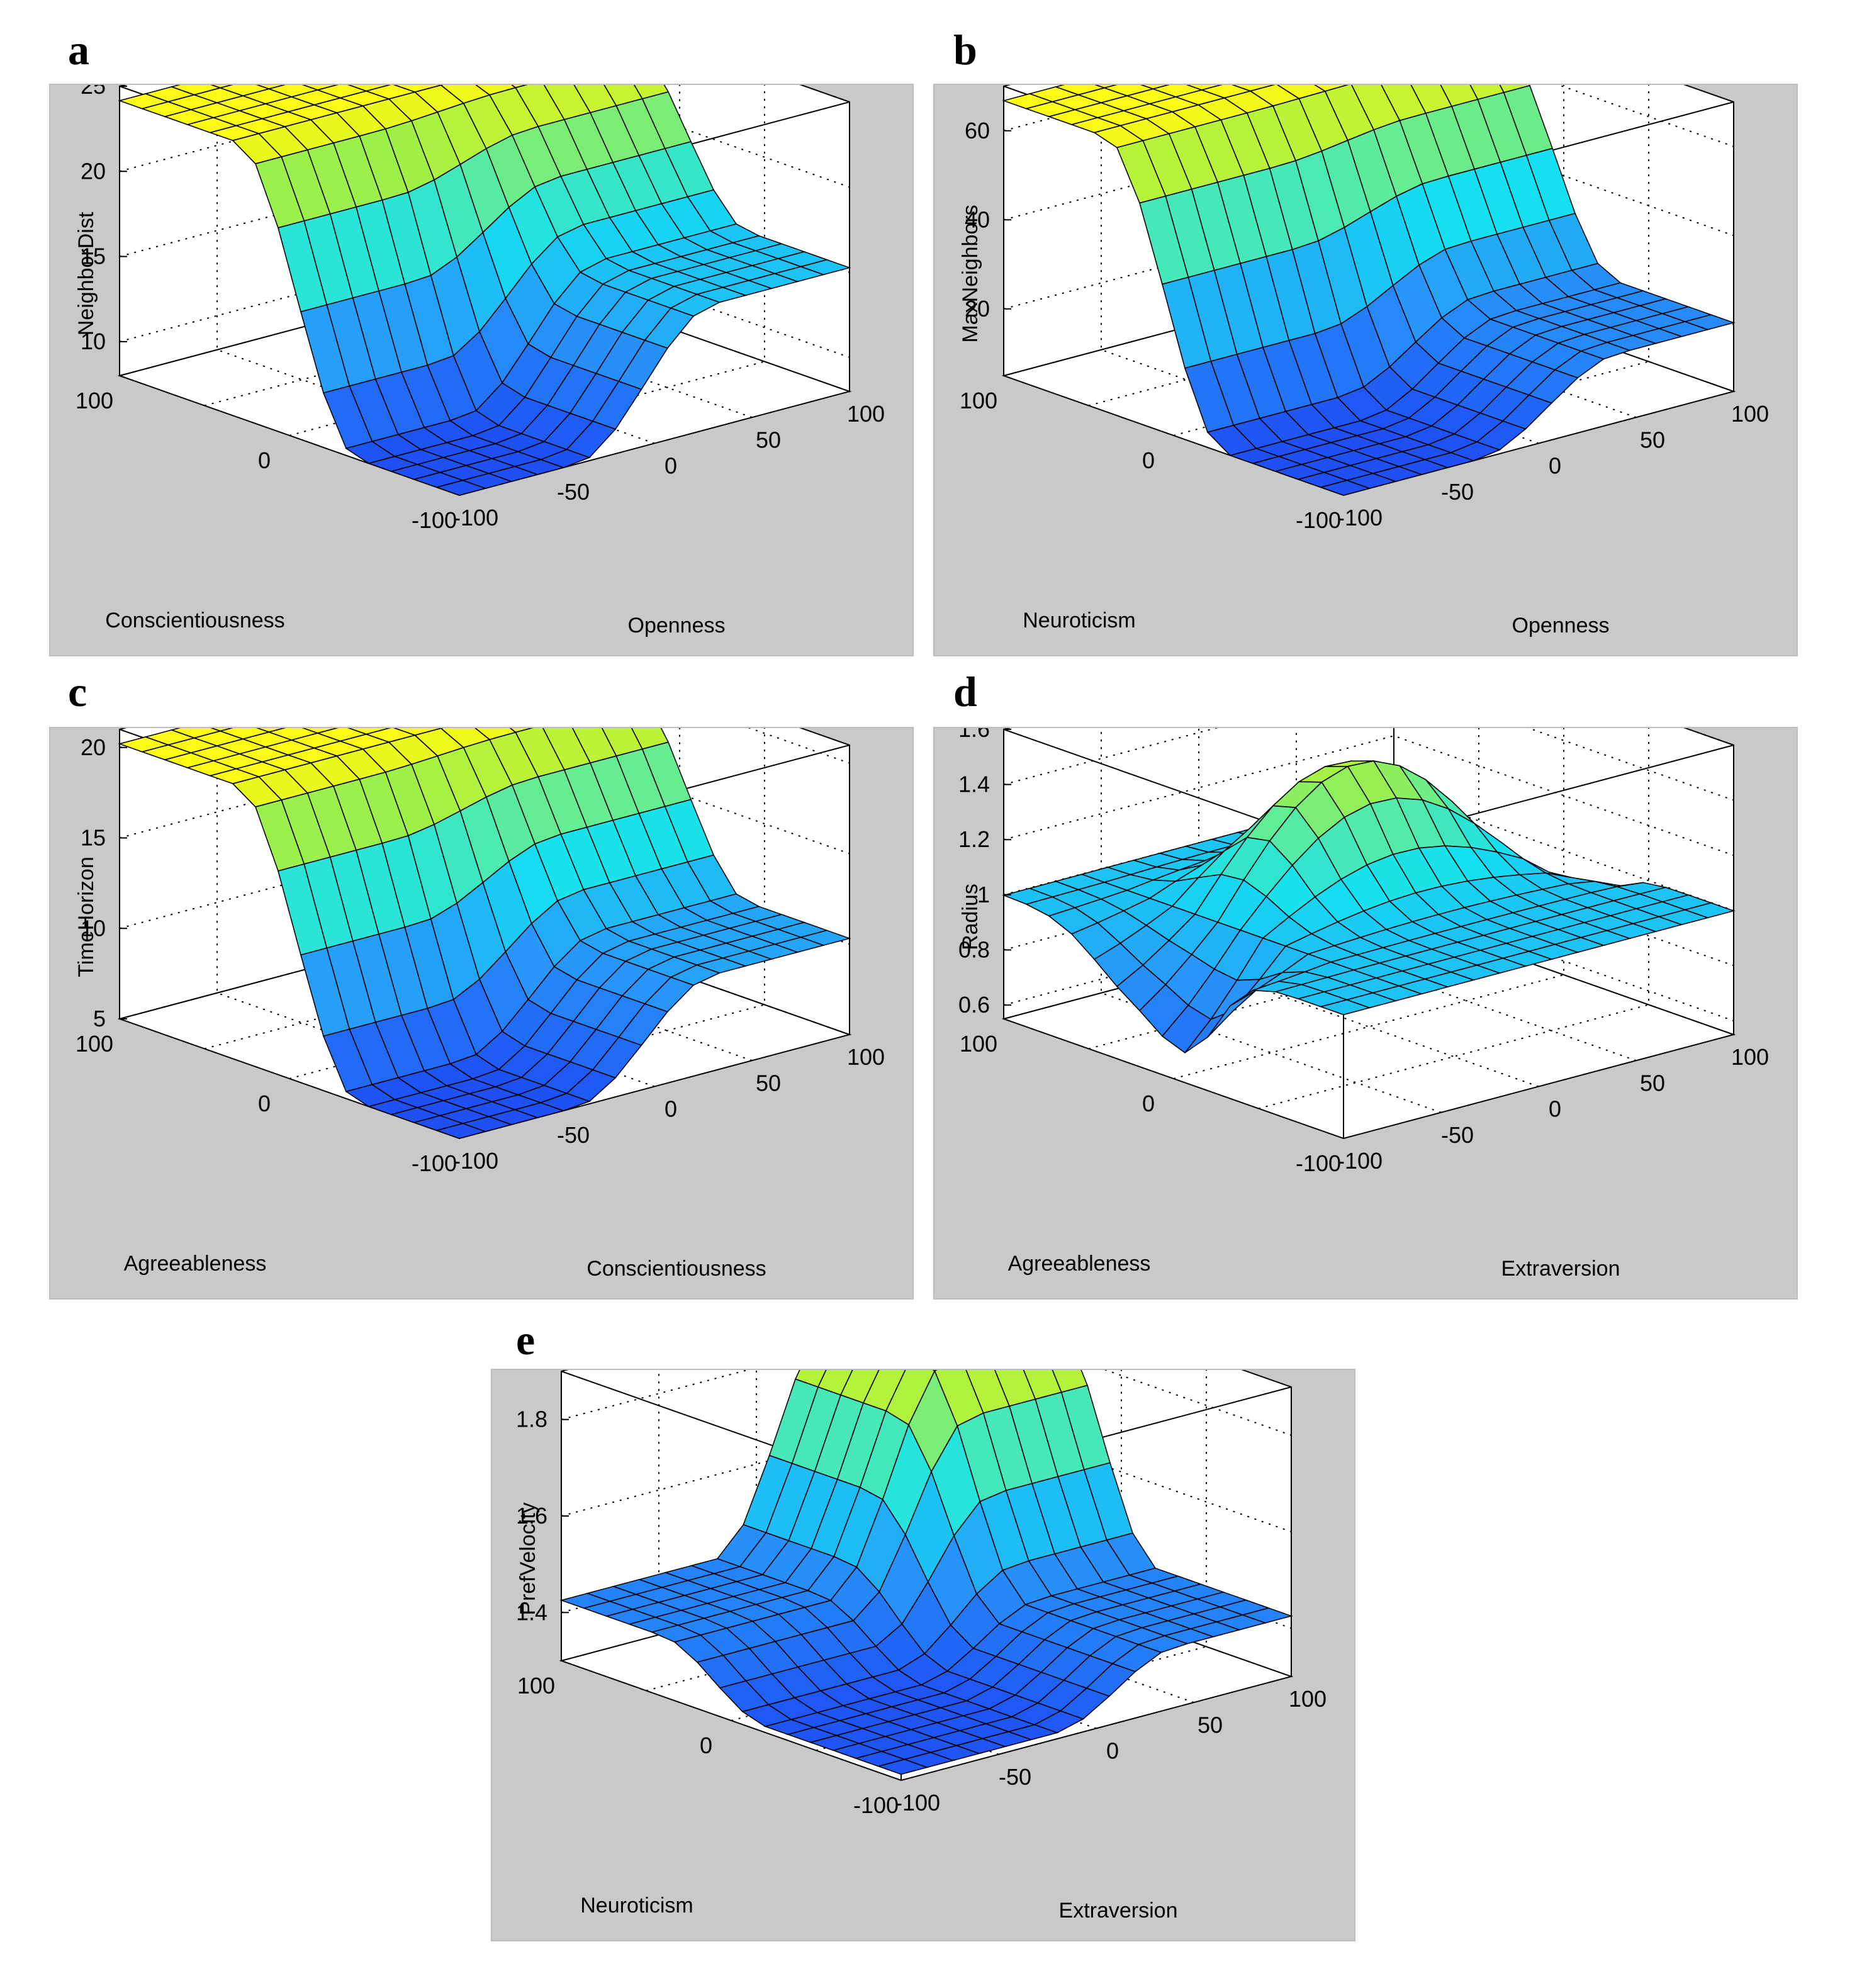 The height and width of the screenshot is (1988, 1857). I want to click on z-axis-label: MaxNeighbors, so click(970, 273).